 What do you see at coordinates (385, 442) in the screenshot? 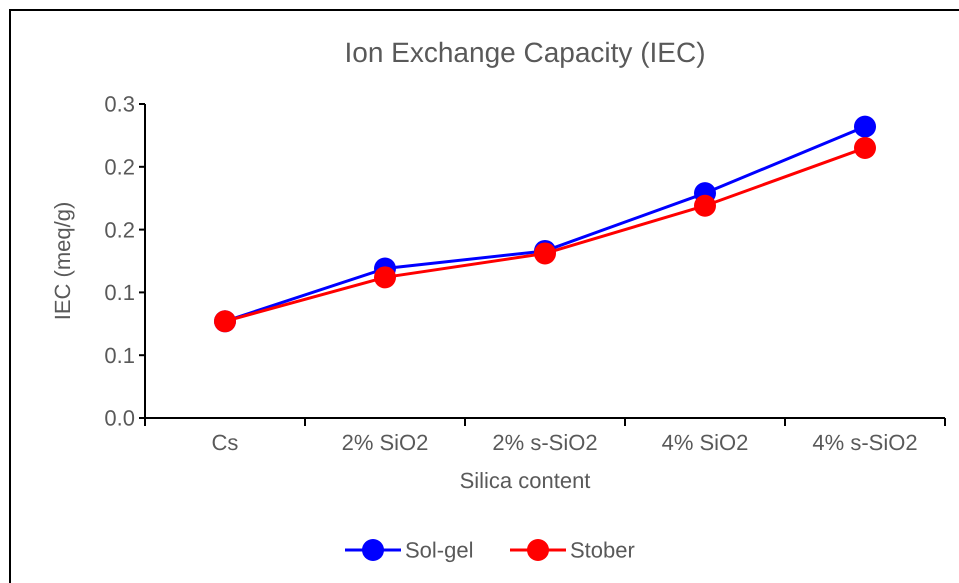
I see `x-tick-label: 2% SiO2` at bounding box center [385, 442].